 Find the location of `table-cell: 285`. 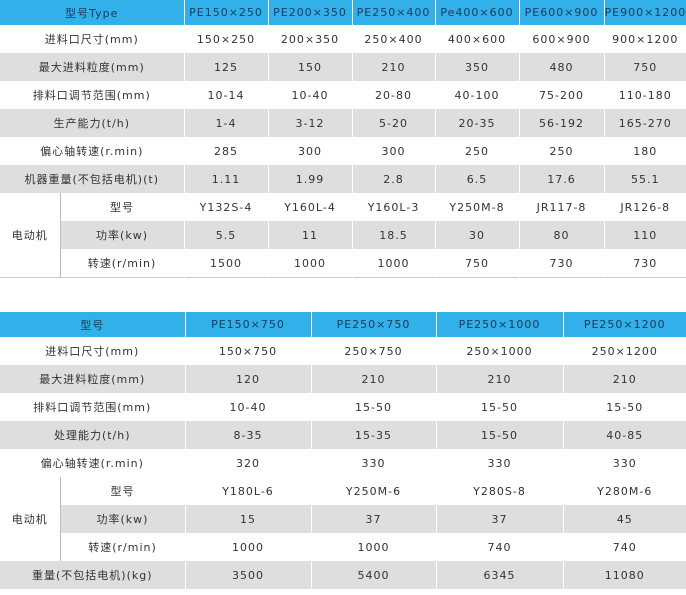

table-cell: 285 is located at coordinates (226, 151).